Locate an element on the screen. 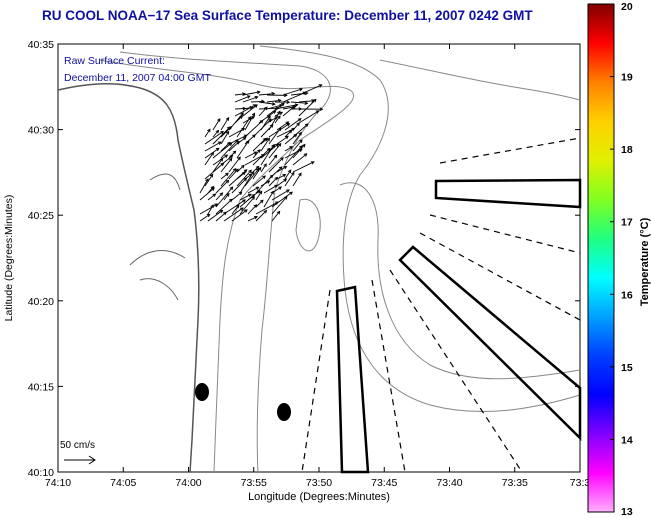 This screenshot has width=651, height=518. x-axis-label: Longitude (Degrees:Minutes) is located at coordinates (319, 497).